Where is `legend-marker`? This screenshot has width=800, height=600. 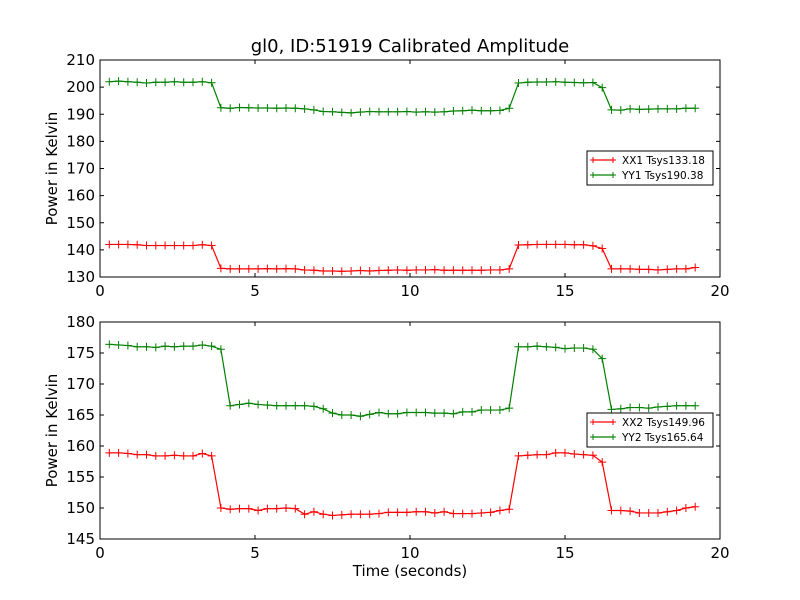
legend-marker is located at coordinates (603, 175).